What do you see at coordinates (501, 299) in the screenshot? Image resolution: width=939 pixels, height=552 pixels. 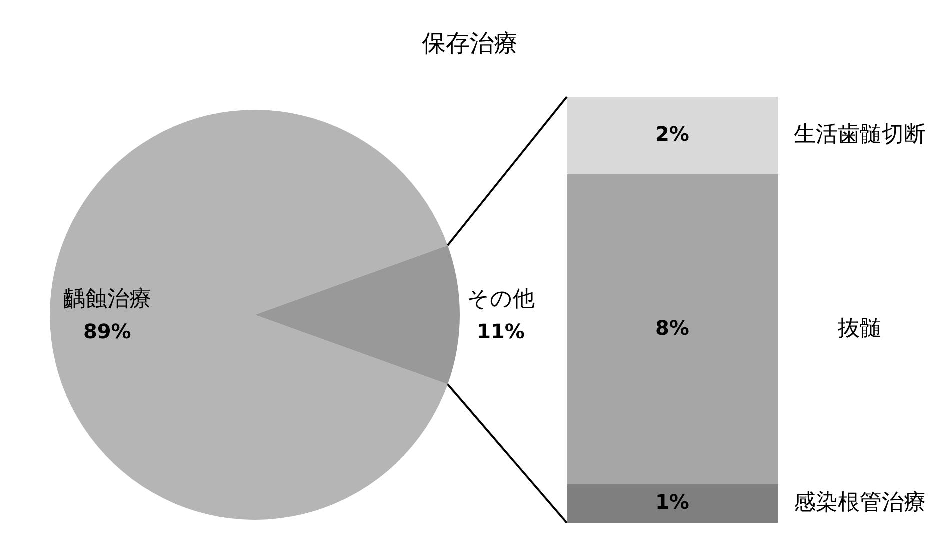 I see `slice-label: その他` at bounding box center [501, 299].